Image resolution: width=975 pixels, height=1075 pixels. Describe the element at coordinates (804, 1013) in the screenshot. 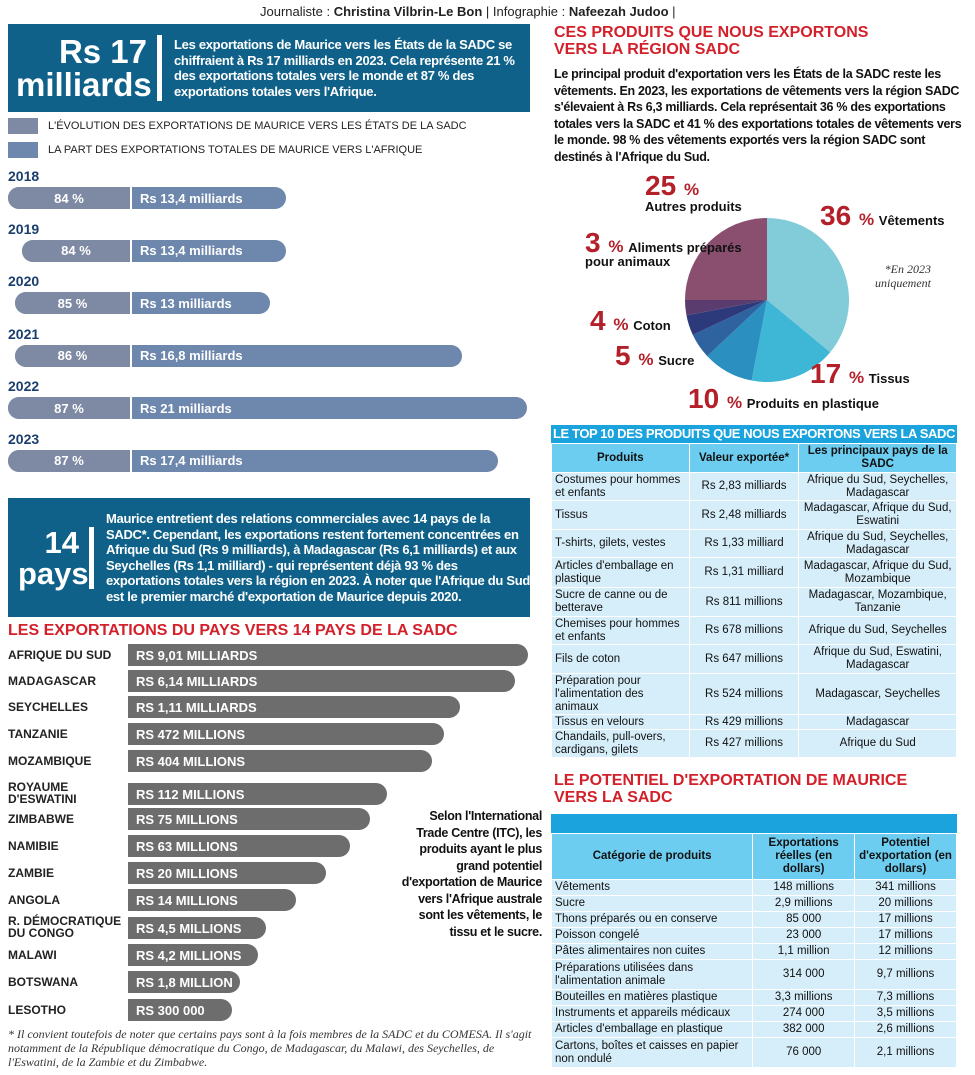

I see `table-cell: 274 000` at that location.